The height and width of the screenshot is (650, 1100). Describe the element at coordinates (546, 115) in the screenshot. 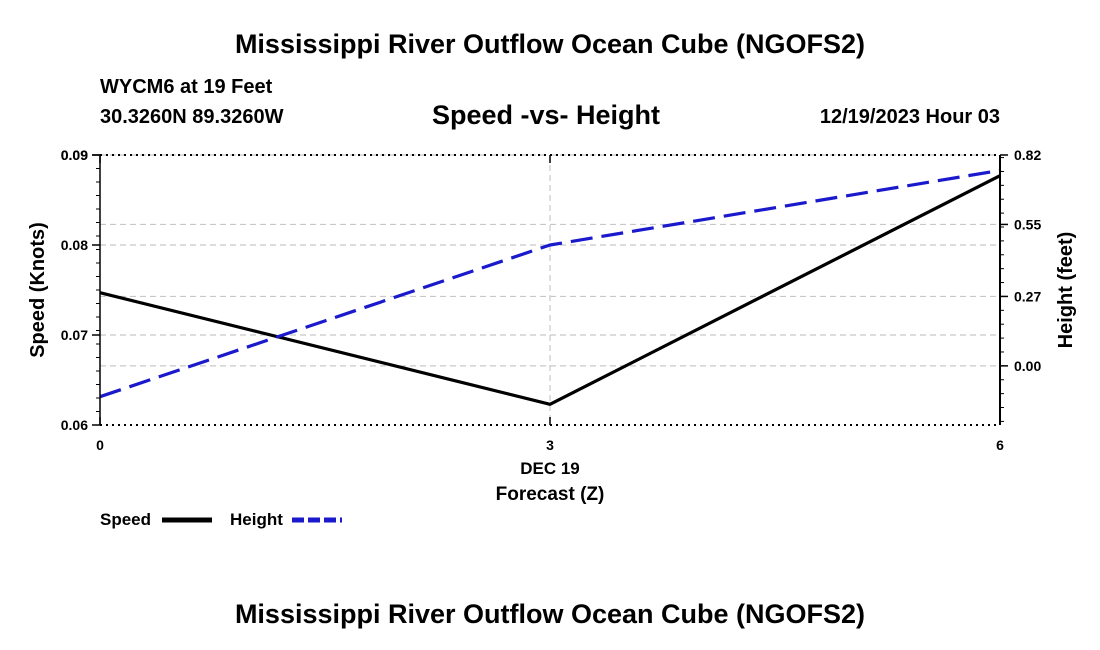

I see `chart-title: Speed -vs- Height` at that location.